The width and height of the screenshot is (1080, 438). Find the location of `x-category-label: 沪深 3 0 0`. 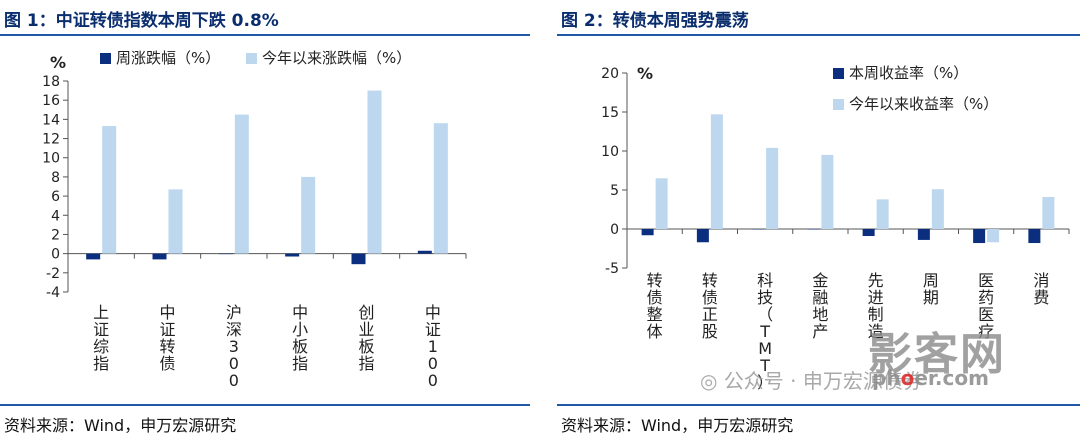

x-category-label: 沪深 3 0 0 is located at coordinates (234, 346).